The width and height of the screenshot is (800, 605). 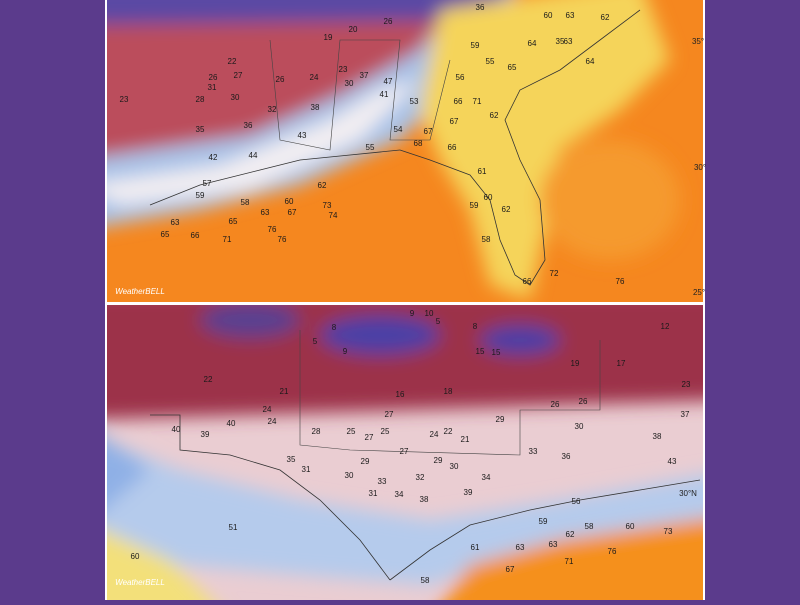 I want to click on latitude-label: 30°N, so click(x=688, y=493).